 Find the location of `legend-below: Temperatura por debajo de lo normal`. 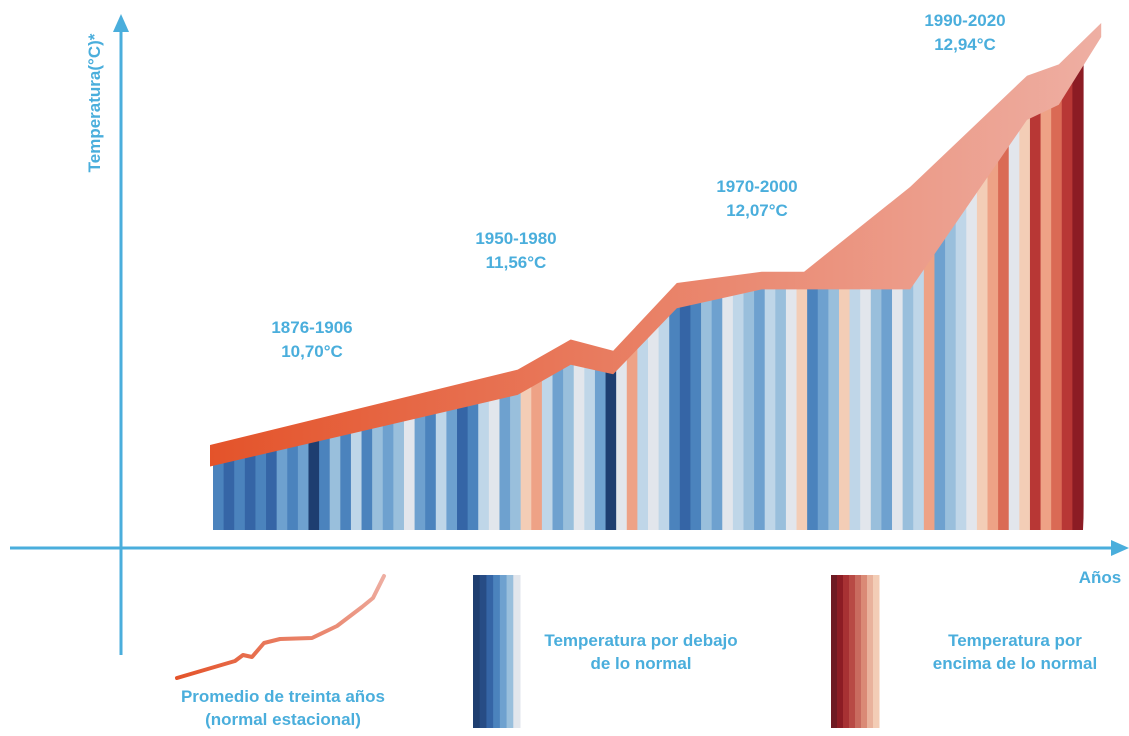

legend-below: Temperatura por debajo de lo normal is located at coordinates (605, 651).